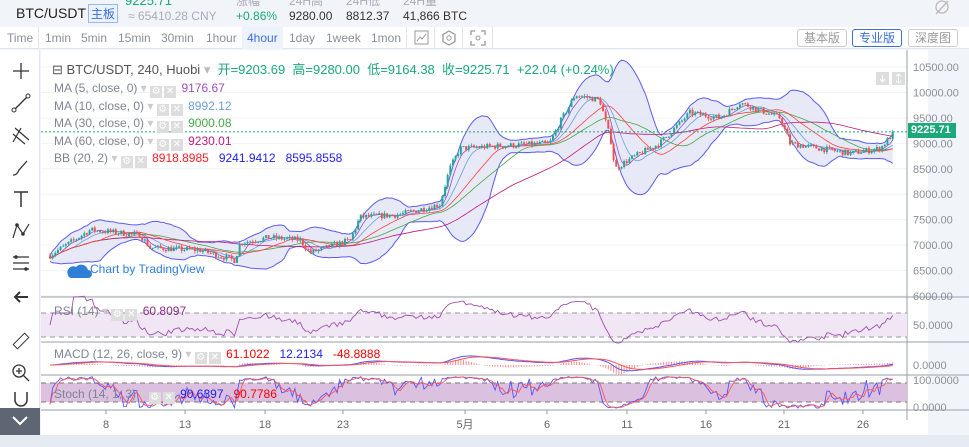 The height and width of the screenshot is (447, 969). Describe the element at coordinates (262, 38) in the screenshot. I see `interval-4hour: 4hour` at that location.